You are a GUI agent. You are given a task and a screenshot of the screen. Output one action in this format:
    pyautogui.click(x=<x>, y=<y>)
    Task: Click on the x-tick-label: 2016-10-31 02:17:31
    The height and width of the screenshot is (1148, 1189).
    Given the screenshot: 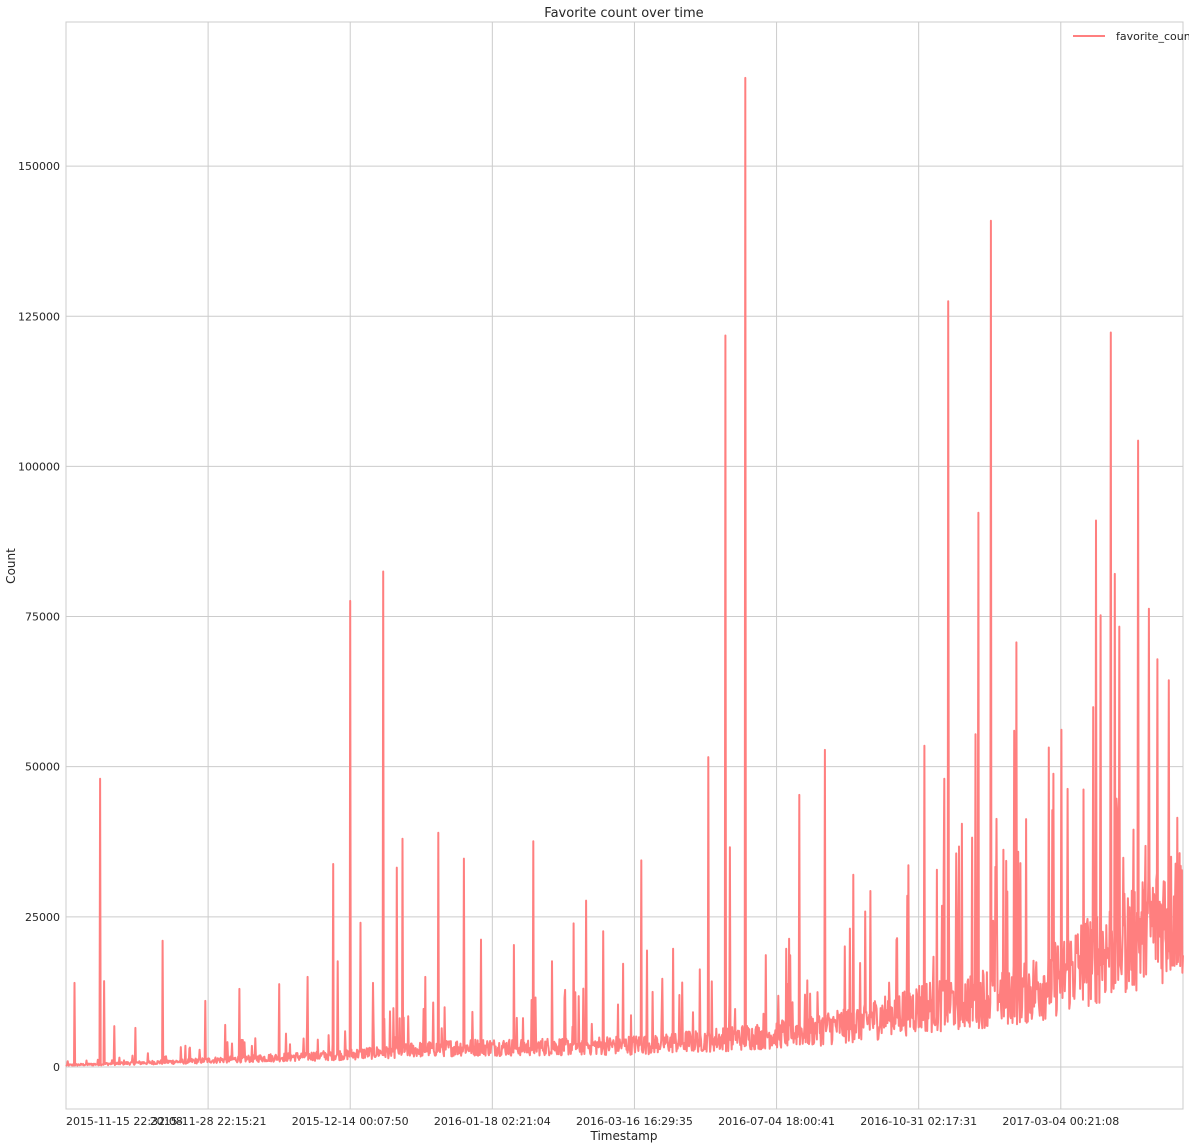 What is the action you would take?
    pyautogui.click(x=918, y=1121)
    